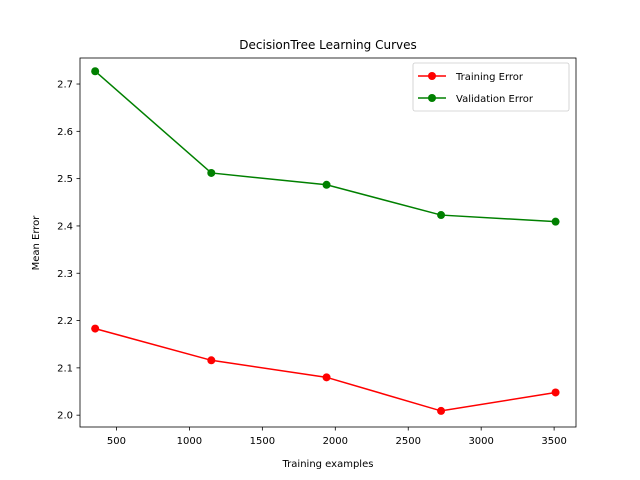 This screenshot has width=640, height=480. What do you see at coordinates (65, 274) in the screenshot?
I see `y-tick-label: 2.3` at bounding box center [65, 274].